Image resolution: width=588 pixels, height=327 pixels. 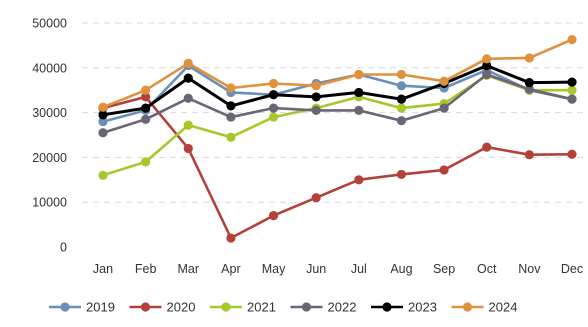 I want to click on x-tick-label: Jul, so click(x=359, y=269).